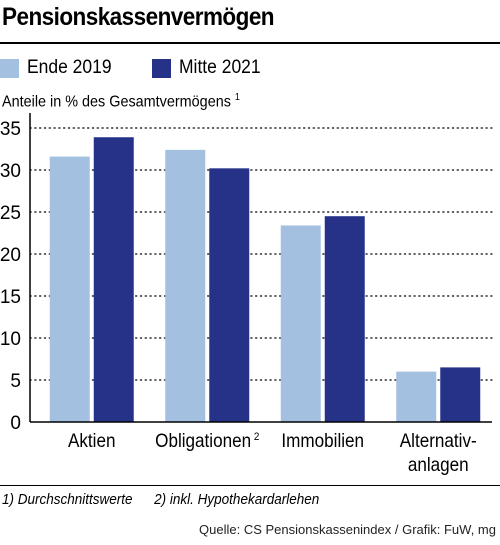  I want to click on y-tick-label: 10, so click(10, 339).